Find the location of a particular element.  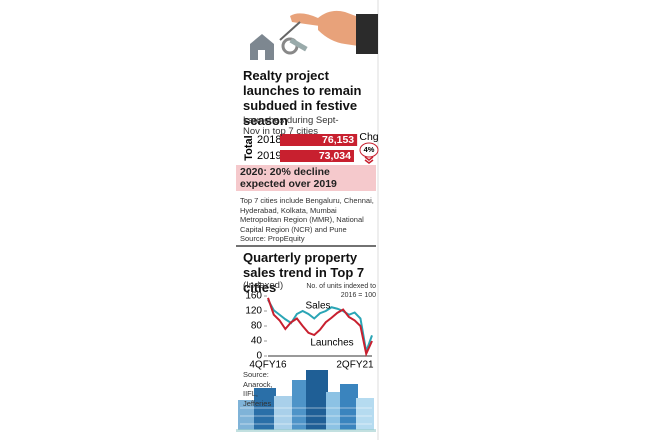

x-tick-label: 4QFY16 is located at coordinates (268, 365).